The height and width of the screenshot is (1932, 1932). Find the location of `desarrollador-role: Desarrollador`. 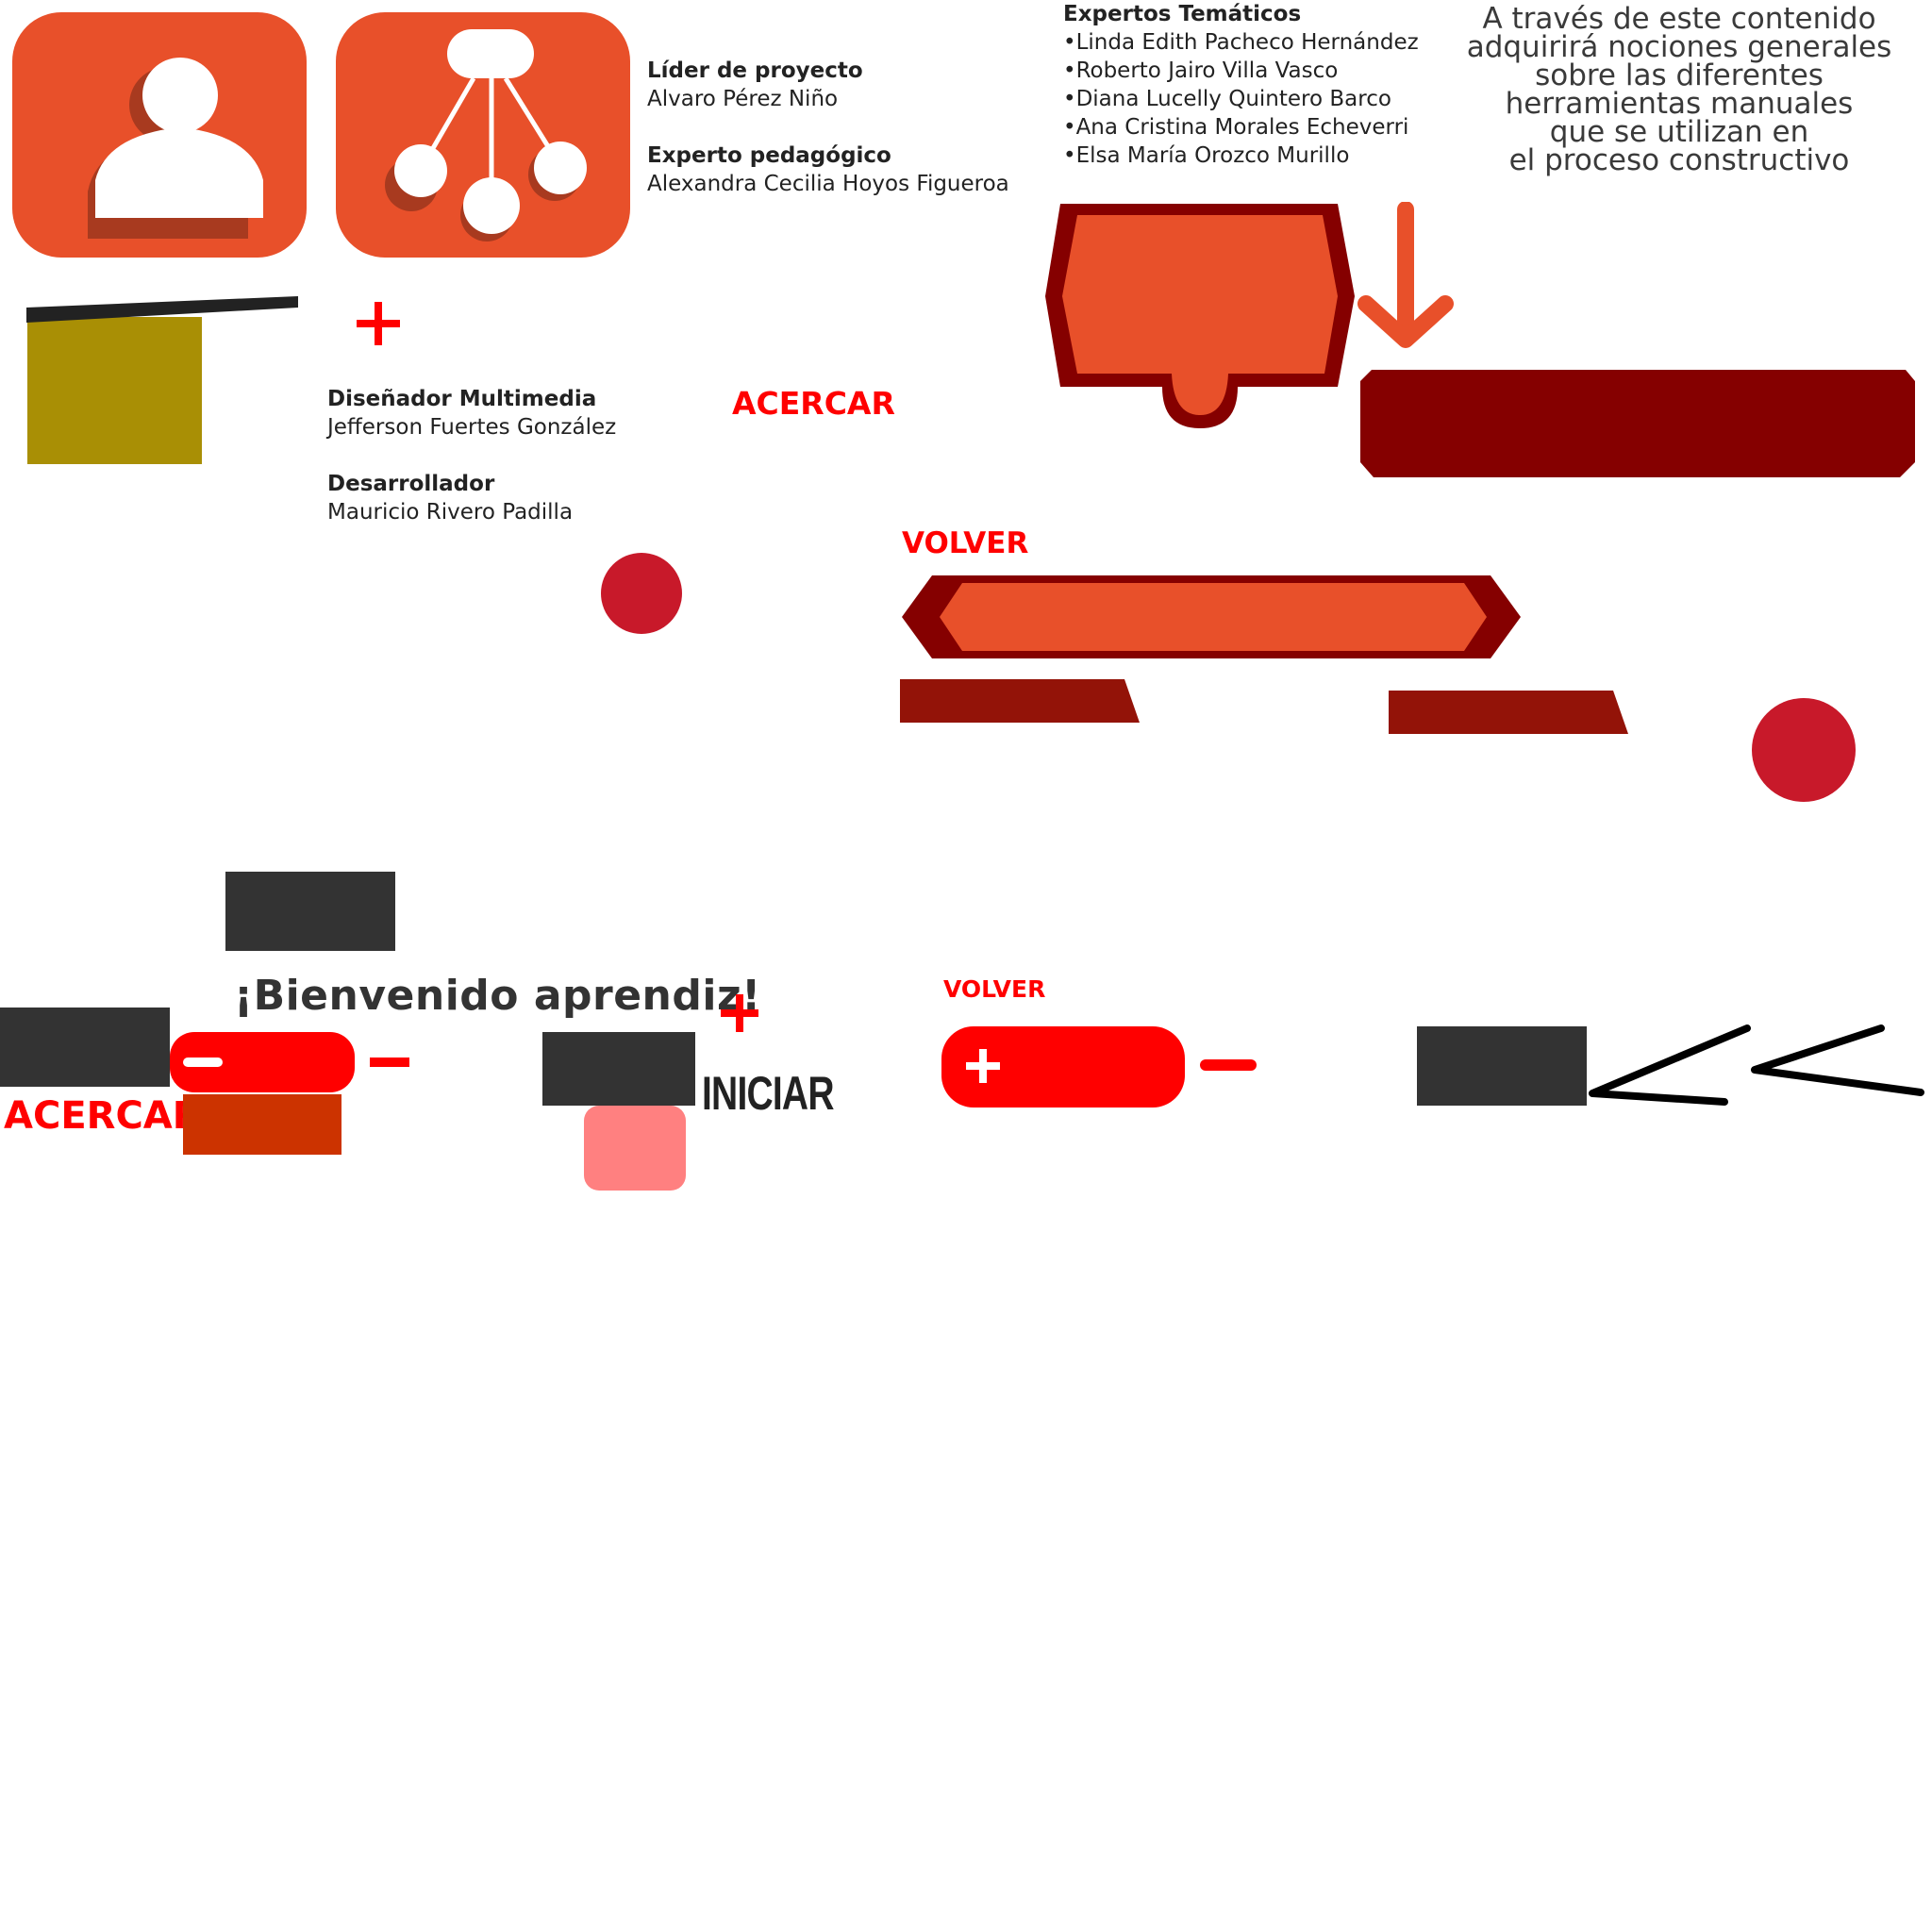

desarrollador-role: Desarrollador is located at coordinates (411, 484).